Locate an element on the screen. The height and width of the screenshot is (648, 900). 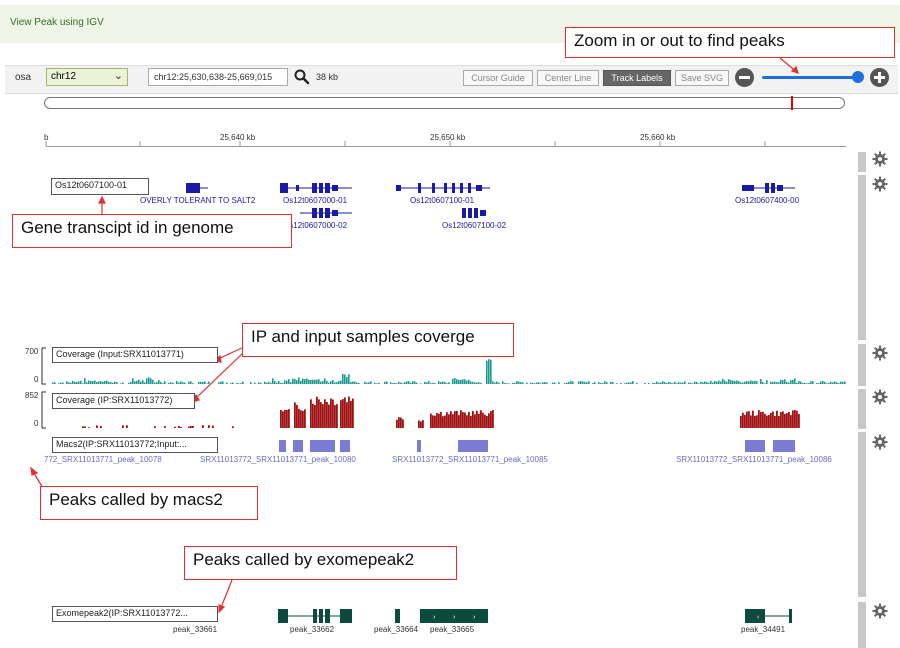
macs2-peak-name: SRX11013772_SRX11013771_peak_10086 is located at coordinates (754, 459).